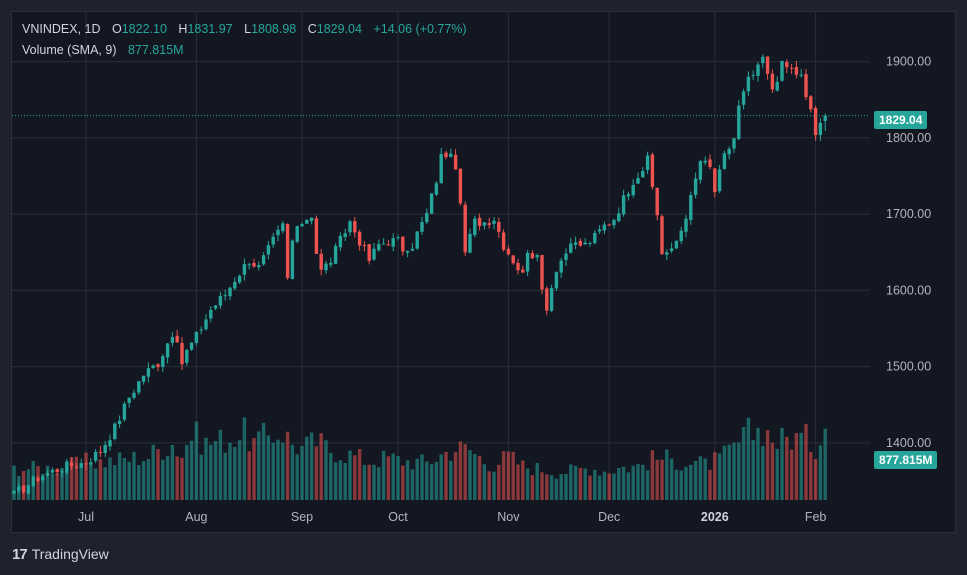 This screenshot has height=575, width=967. Describe the element at coordinates (452, 517) in the screenshot. I see `time-axis: Jul Aug Sep Oct Nov Dec 2026 Feb` at that location.